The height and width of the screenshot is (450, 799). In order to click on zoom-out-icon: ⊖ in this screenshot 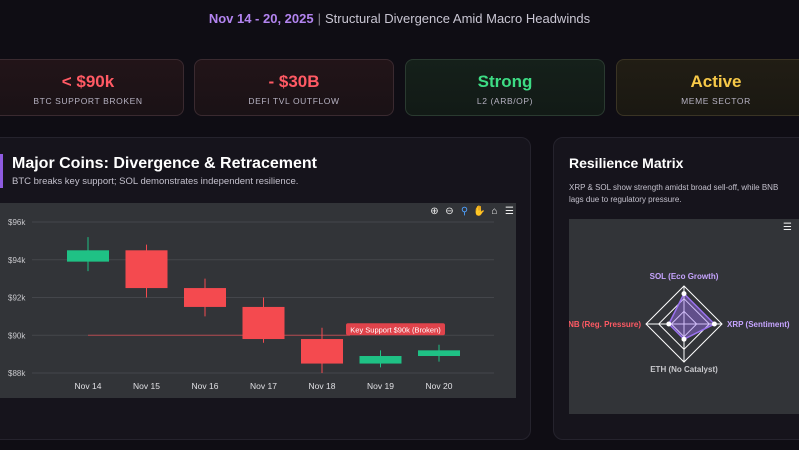, I will do `click(449, 211)`.